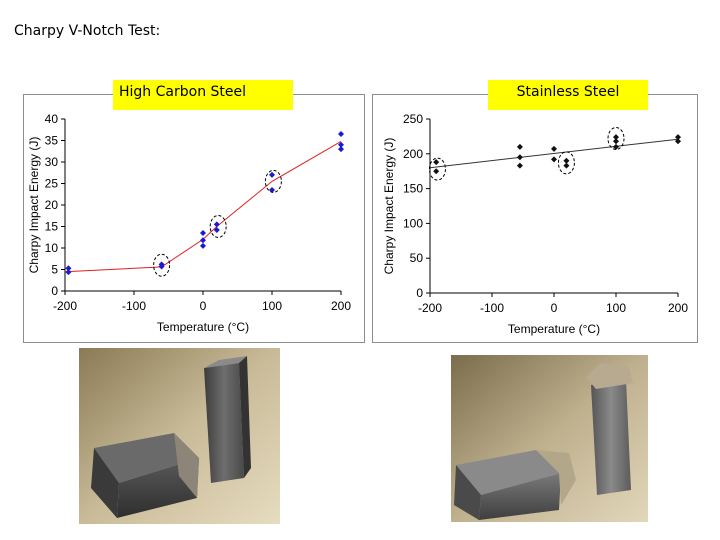  What do you see at coordinates (52, 184) in the screenshot?
I see `y-tick-label: 25` at bounding box center [52, 184].